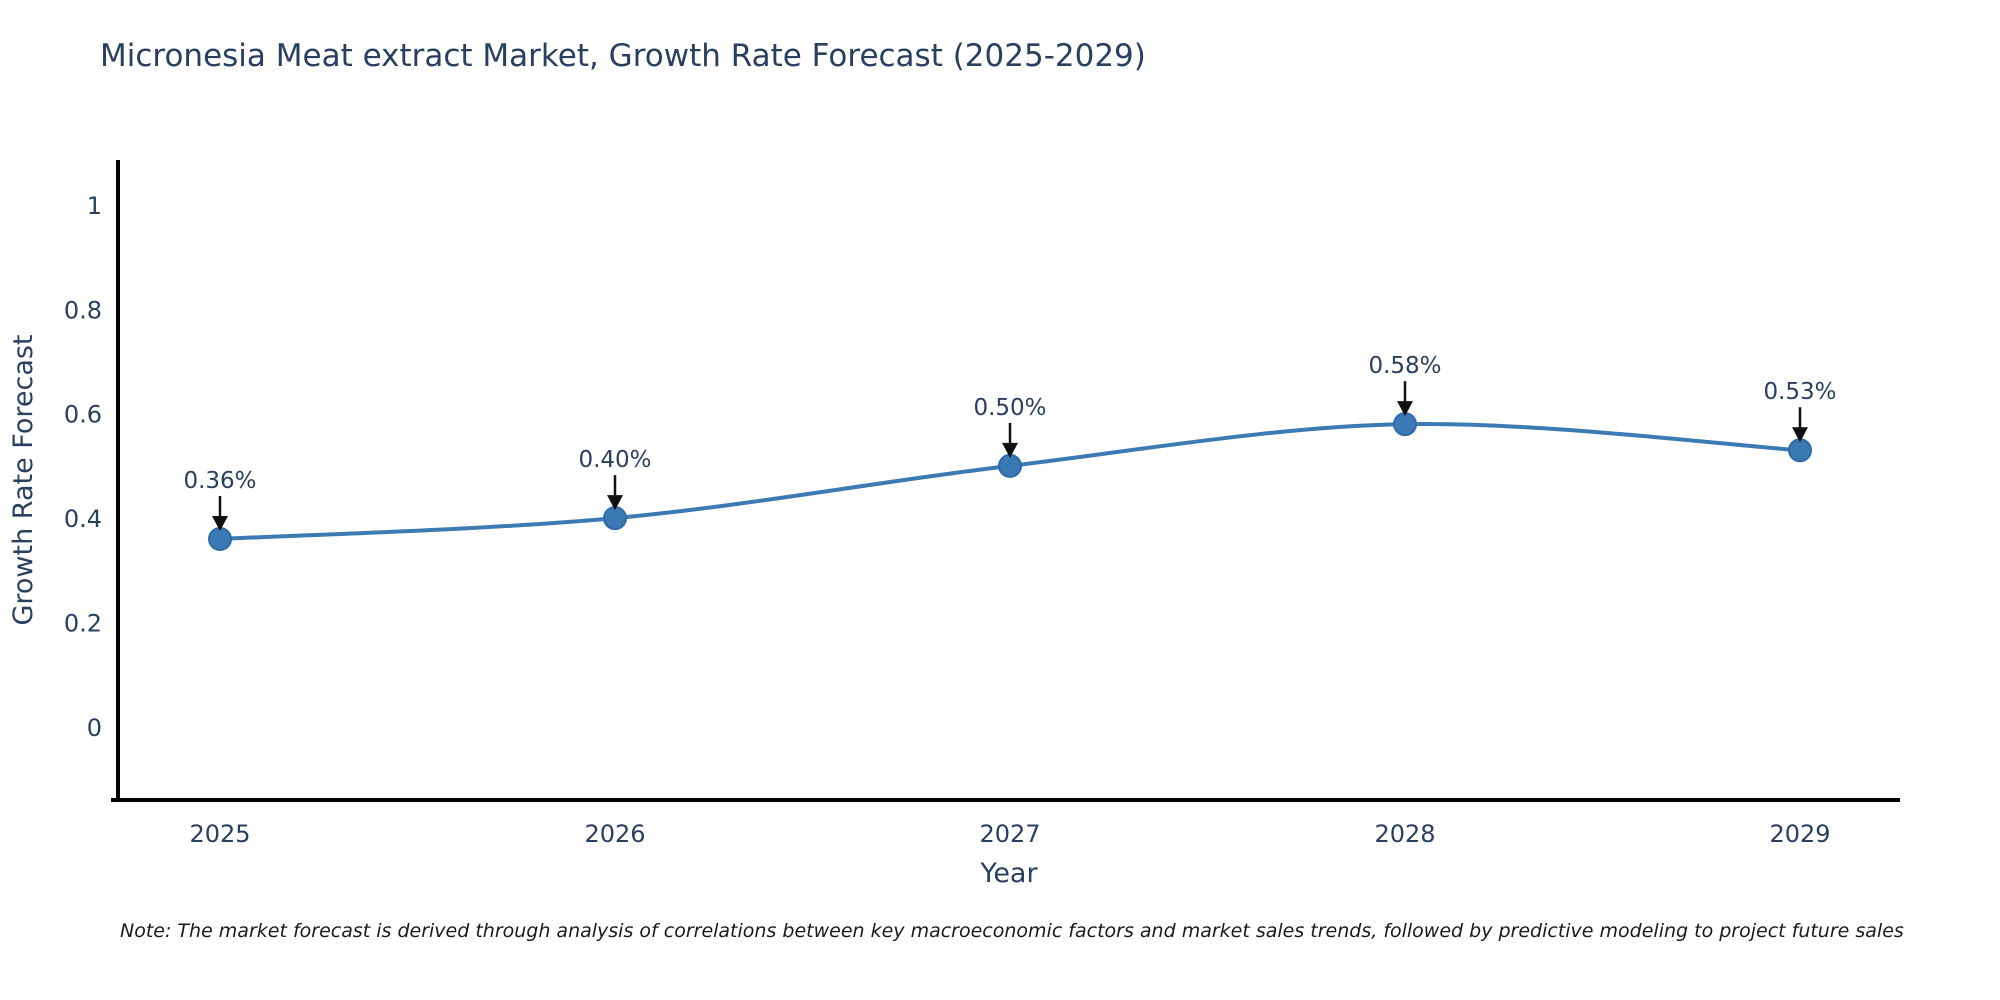  What do you see at coordinates (83, 624) in the screenshot?
I see `y-tick-label: 0.2` at bounding box center [83, 624].